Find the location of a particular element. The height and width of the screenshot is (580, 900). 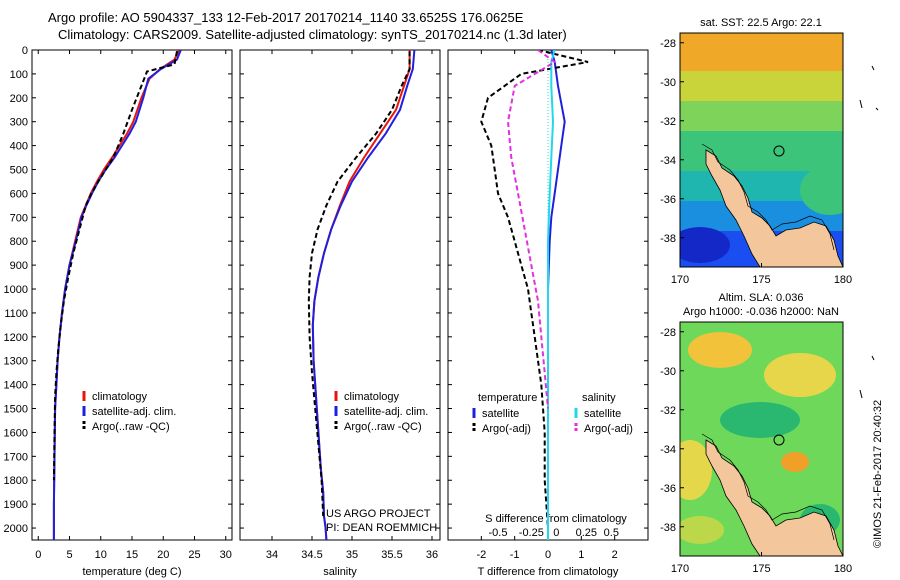

series-group is located at coordinates (117, 295).